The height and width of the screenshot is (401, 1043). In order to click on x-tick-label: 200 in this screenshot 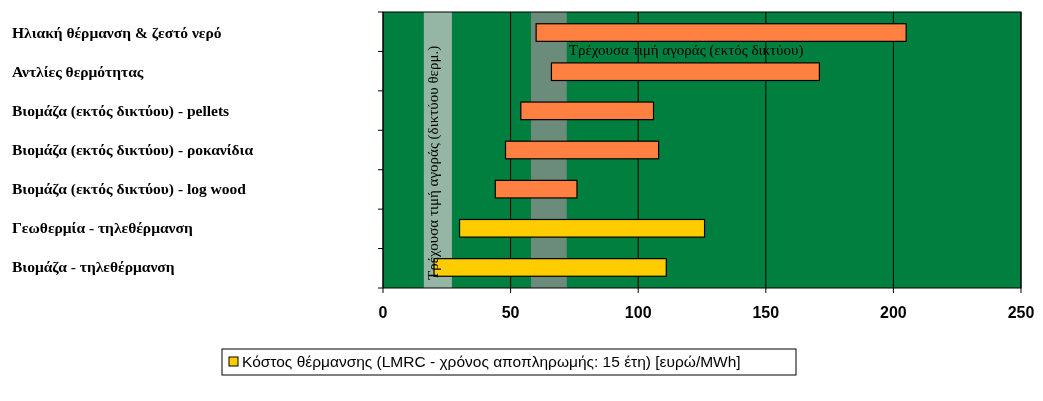, I will do `click(893, 312)`.